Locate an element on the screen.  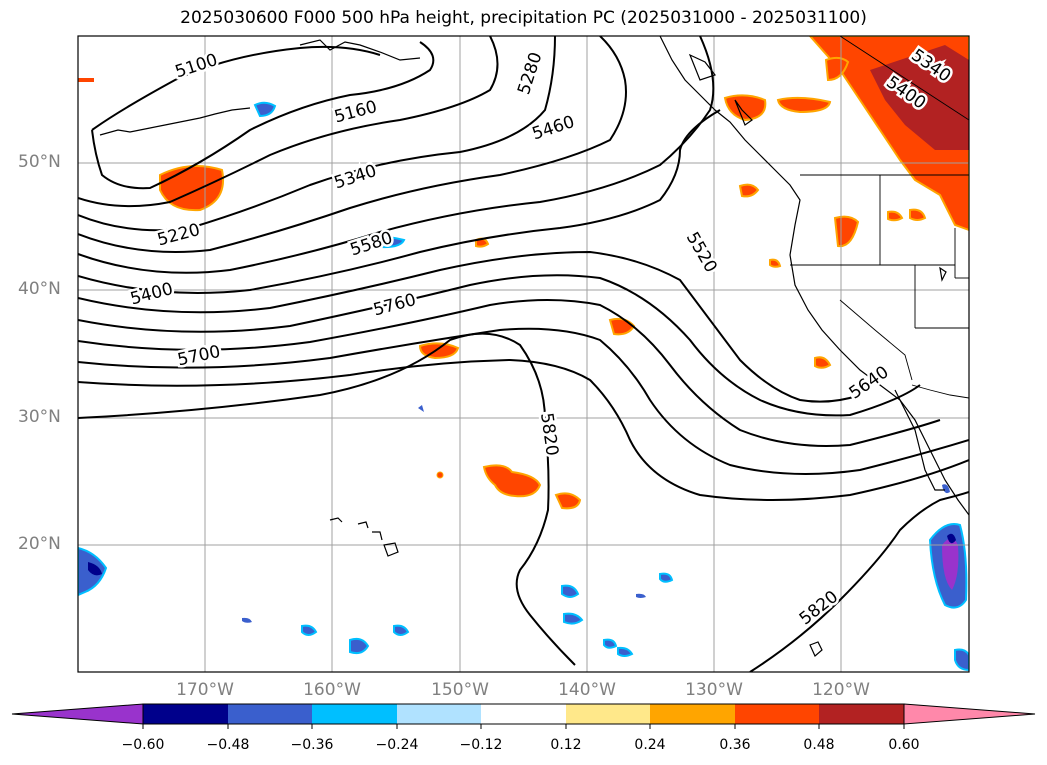
lon-tick-label: 120°W is located at coordinates (841, 690).